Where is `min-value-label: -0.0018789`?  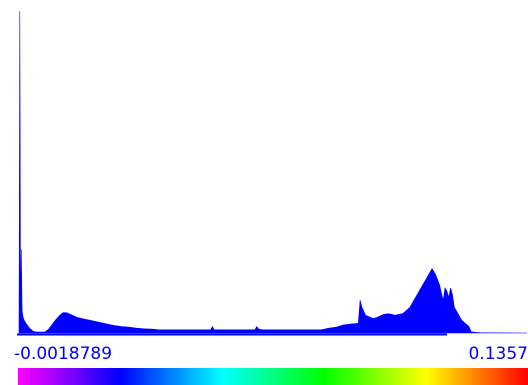
min-value-label: -0.0018789 is located at coordinates (63, 354).